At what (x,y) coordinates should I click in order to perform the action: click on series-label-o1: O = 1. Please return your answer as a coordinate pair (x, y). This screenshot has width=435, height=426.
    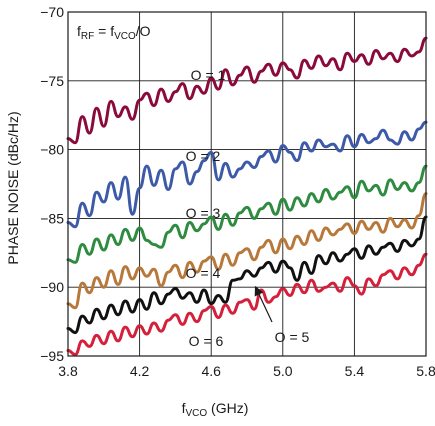
    Looking at the image, I should click on (208, 75).